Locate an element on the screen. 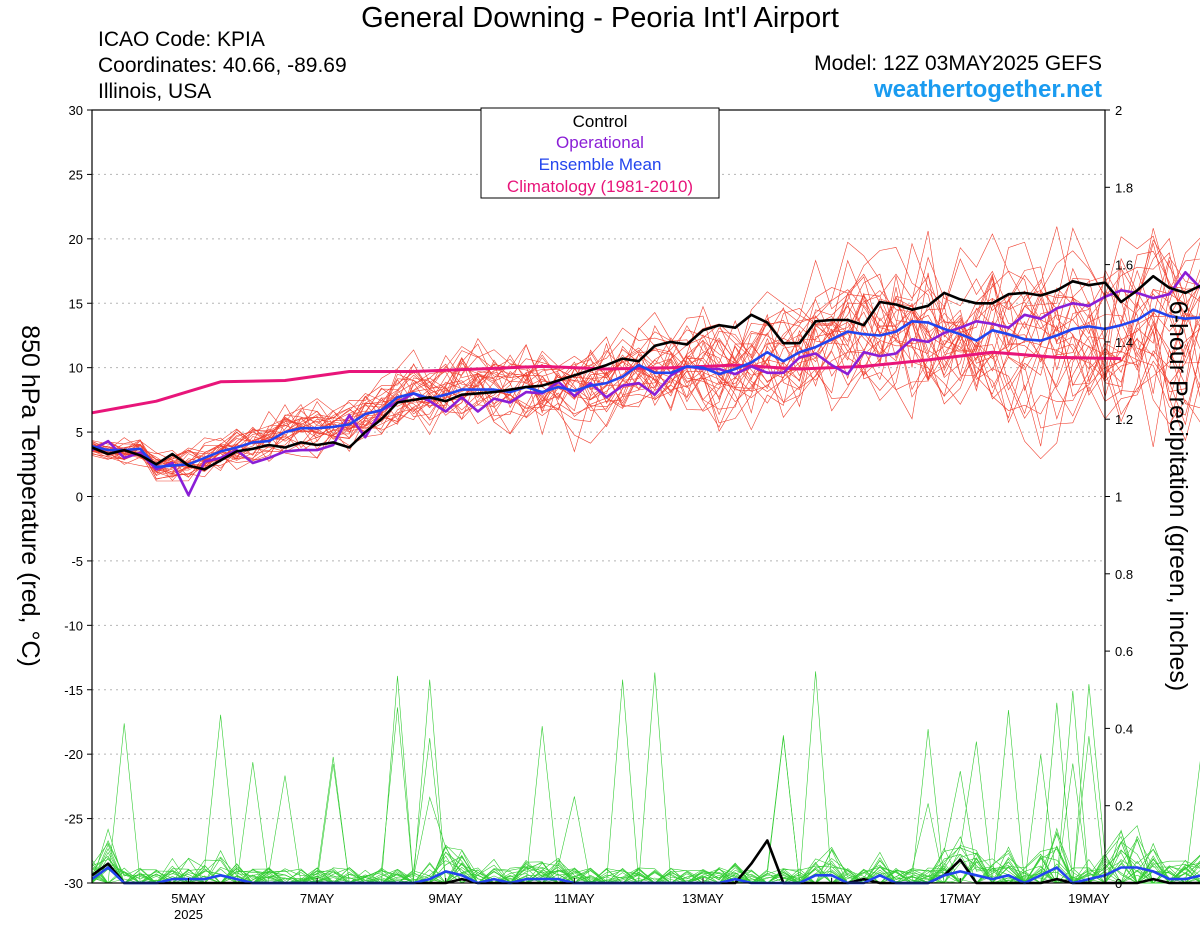  right-tick-label: 0.2 is located at coordinates (1124, 806).